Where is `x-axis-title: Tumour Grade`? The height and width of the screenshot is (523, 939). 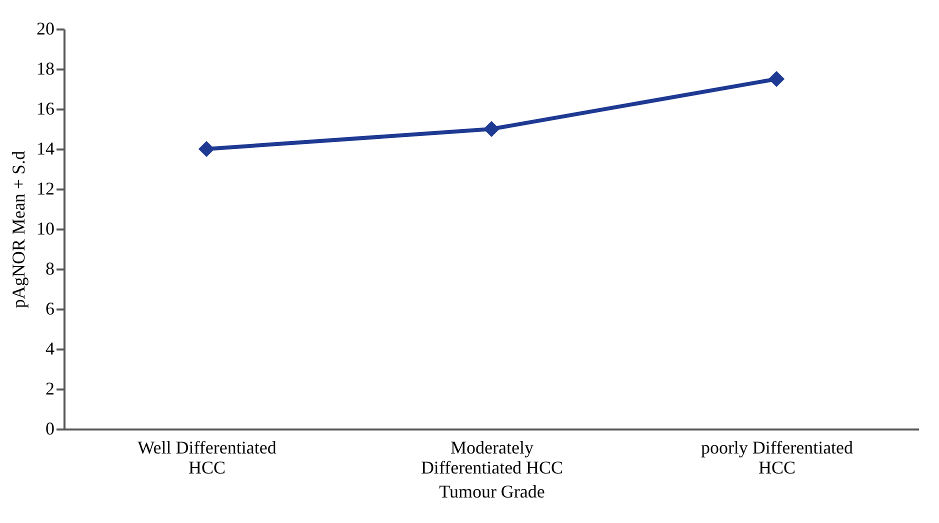 x-axis-title: Tumour Grade is located at coordinates (492, 492).